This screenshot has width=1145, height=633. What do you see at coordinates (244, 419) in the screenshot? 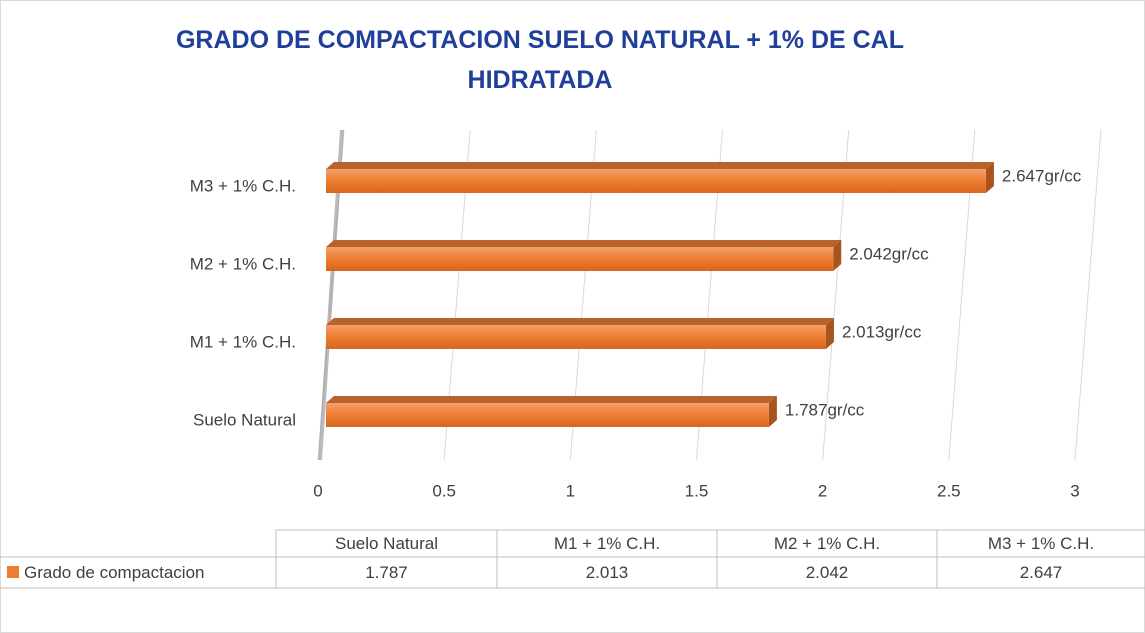
I see `y-tick-label: Suelo Natural` at bounding box center [244, 419].